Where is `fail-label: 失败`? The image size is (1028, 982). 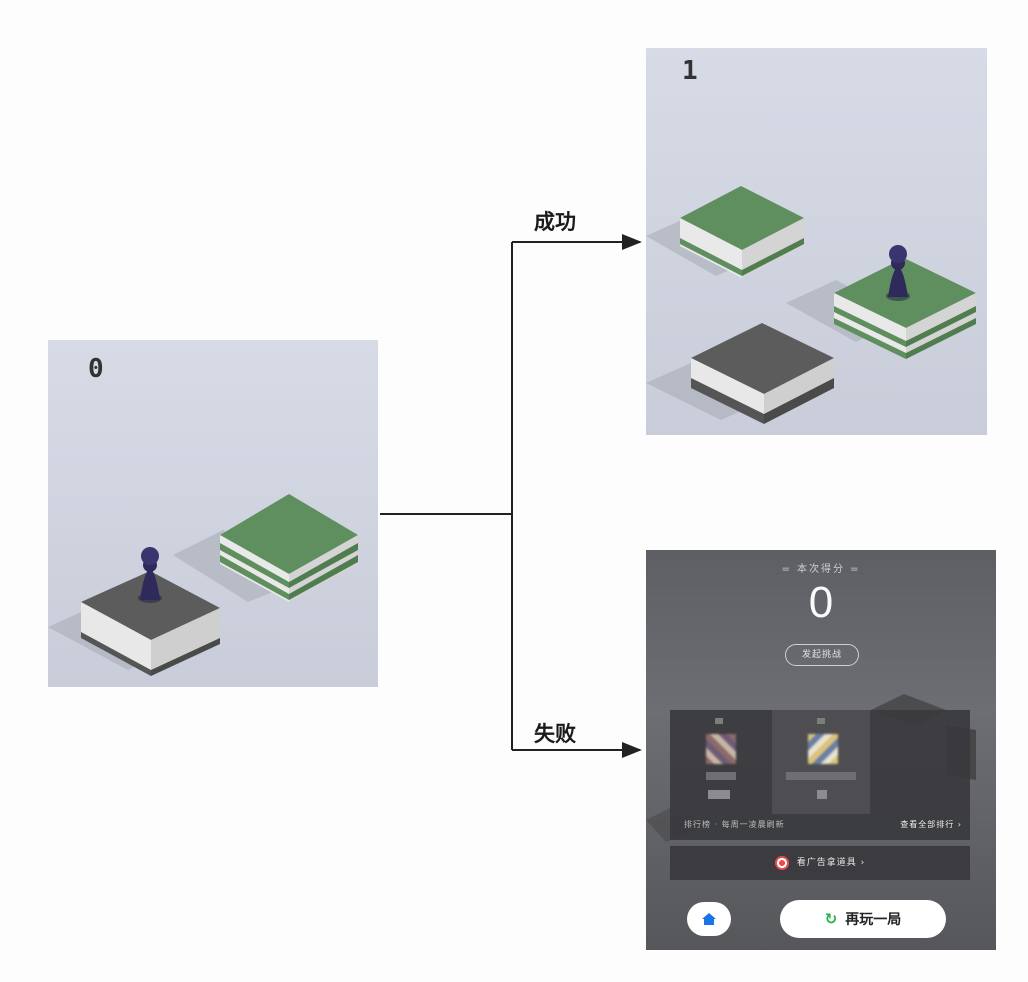
fail-label: 失败 is located at coordinates (555, 734).